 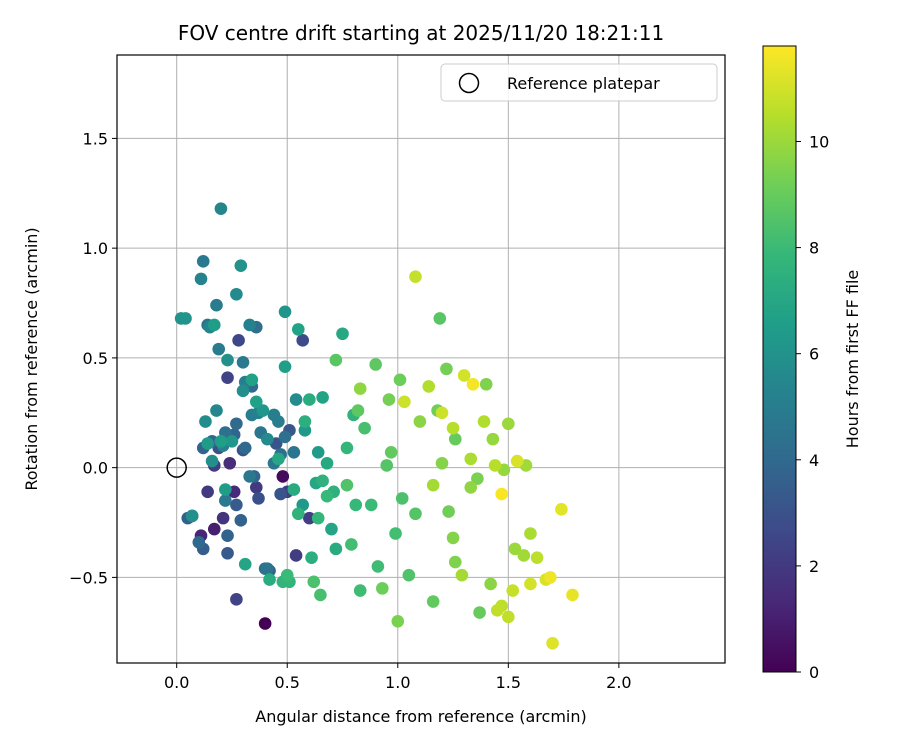 What do you see at coordinates (579, 82) in the screenshot?
I see `legend: Reference platepar` at bounding box center [579, 82].